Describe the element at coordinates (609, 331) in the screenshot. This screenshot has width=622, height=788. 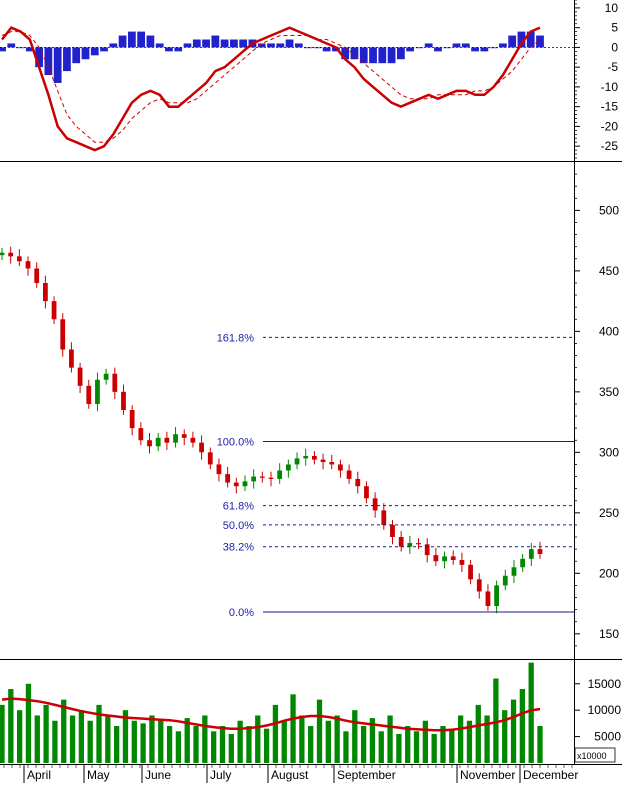
I see `price-y-tick-label: 400` at that location.